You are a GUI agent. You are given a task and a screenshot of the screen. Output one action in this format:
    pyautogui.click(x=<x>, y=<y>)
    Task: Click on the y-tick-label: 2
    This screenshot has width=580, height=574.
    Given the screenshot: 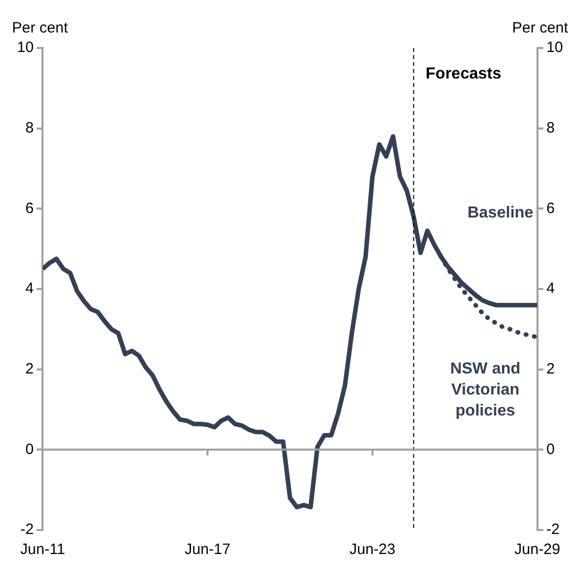 What is the action you would take?
    pyautogui.click(x=29, y=369)
    